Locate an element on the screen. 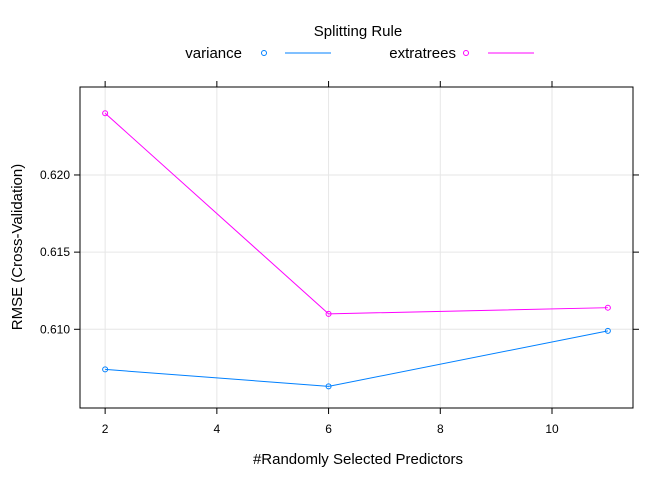 The width and height of the screenshot is (672, 480). x-axis-title: #Randomly Selected Predictors is located at coordinates (358, 459).